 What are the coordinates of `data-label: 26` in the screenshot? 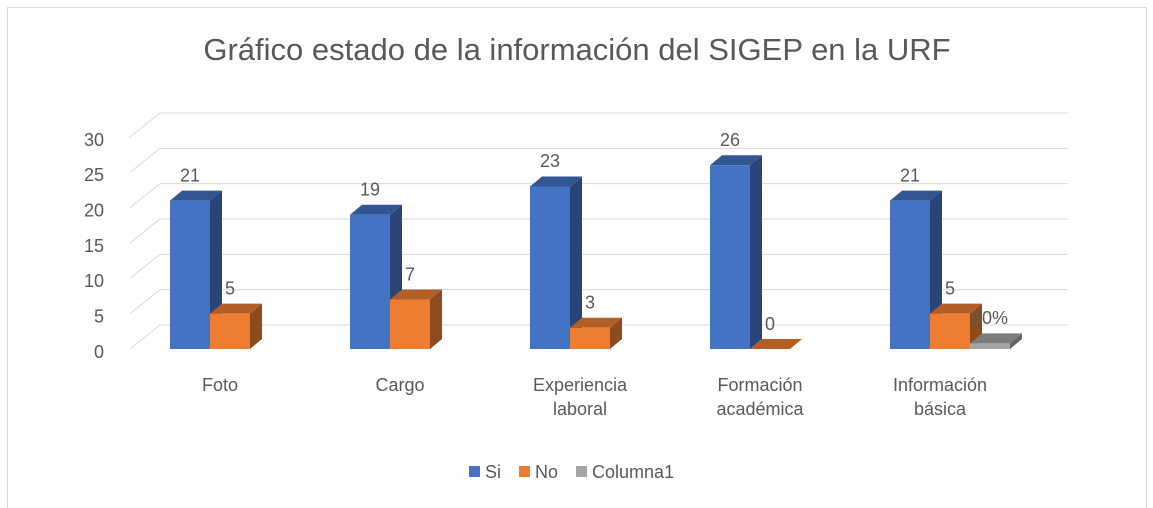 It's located at (730, 140).